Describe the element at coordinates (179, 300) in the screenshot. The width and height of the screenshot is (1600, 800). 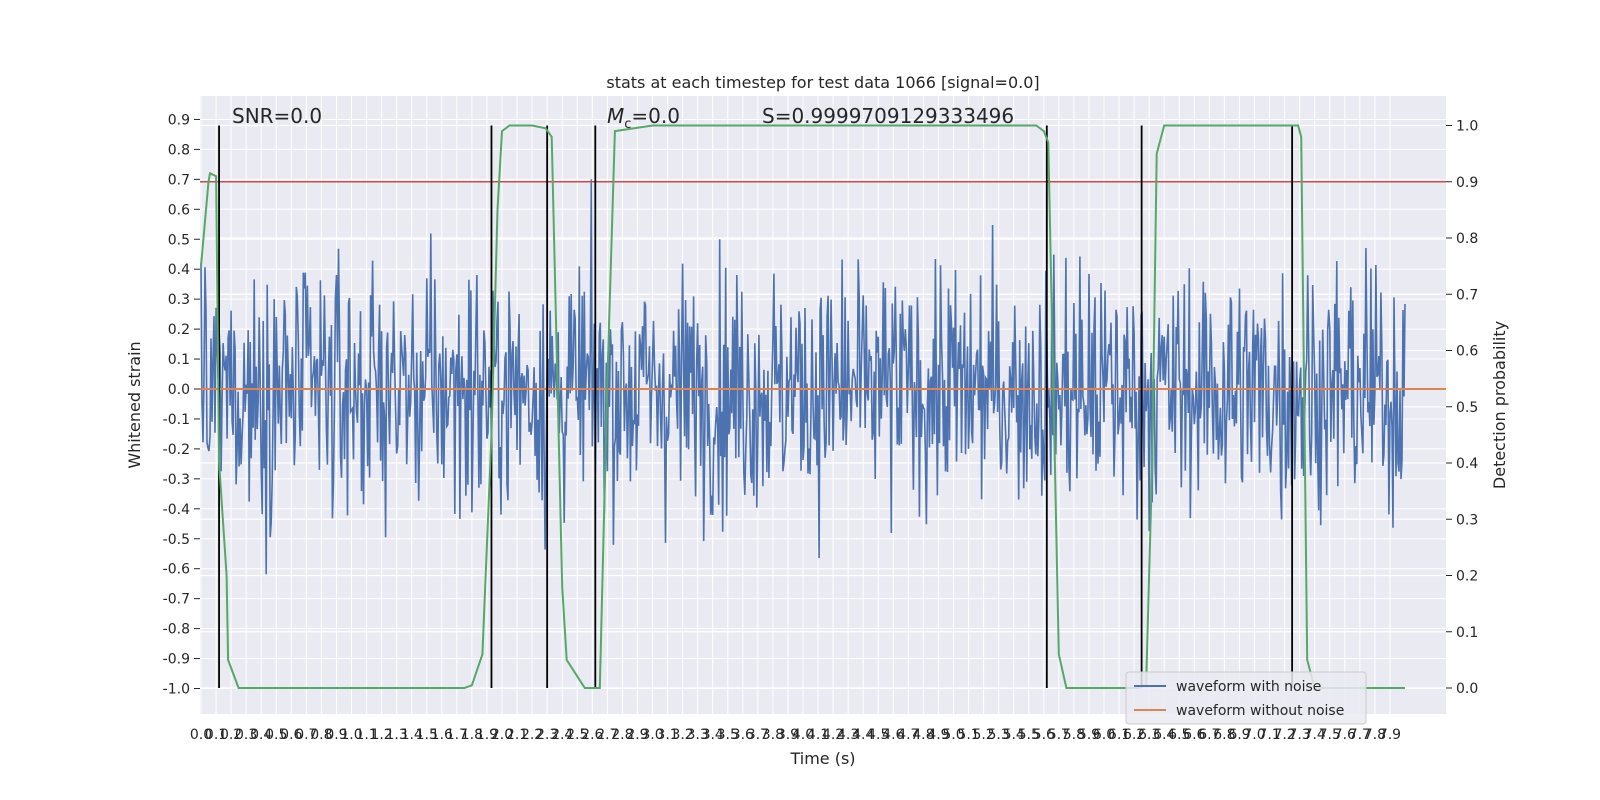
I see `y-tick-label: 0.3` at that location.